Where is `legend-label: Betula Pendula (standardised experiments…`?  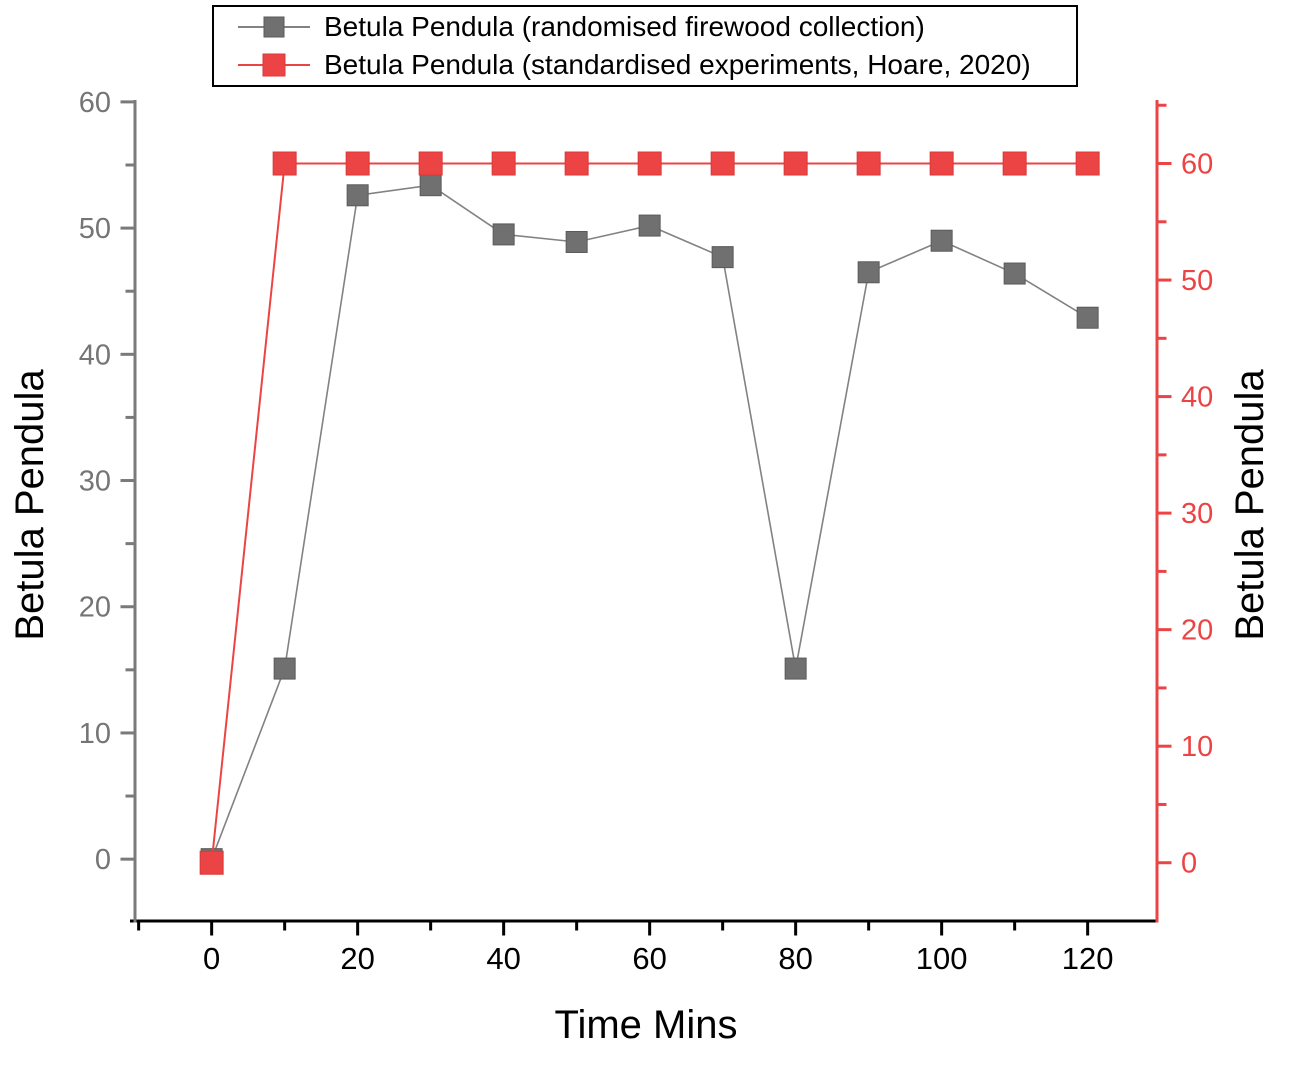 legend-label: Betula Pendula (standardised experiments… is located at coordinates (677, 64).